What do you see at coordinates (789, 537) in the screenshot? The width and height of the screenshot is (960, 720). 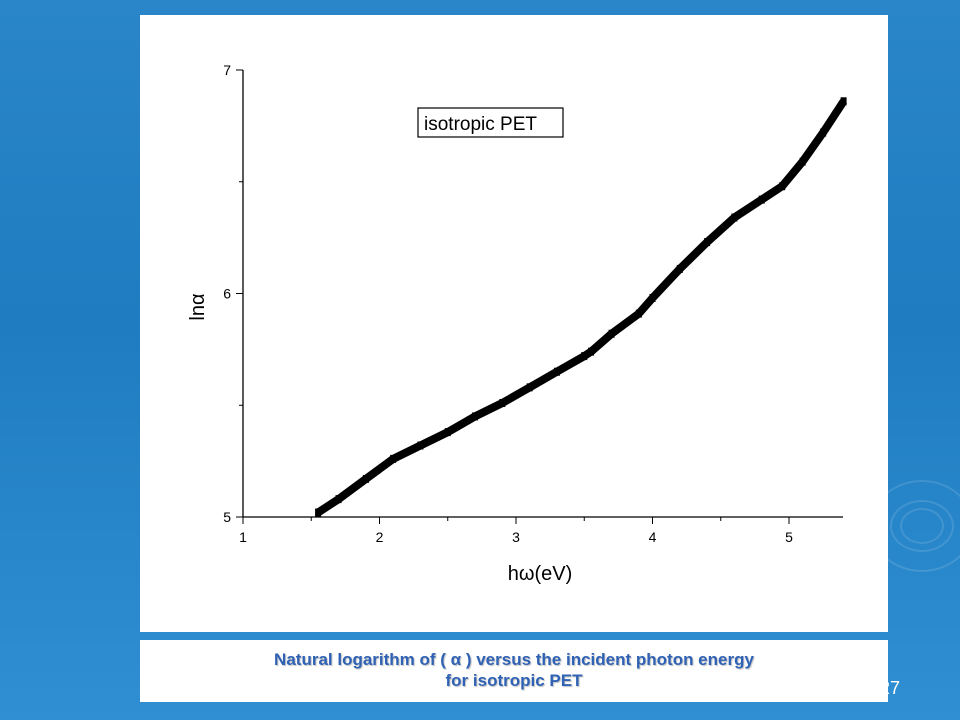 I see `x-tick-label: 5` at bounding box center [789, 537].